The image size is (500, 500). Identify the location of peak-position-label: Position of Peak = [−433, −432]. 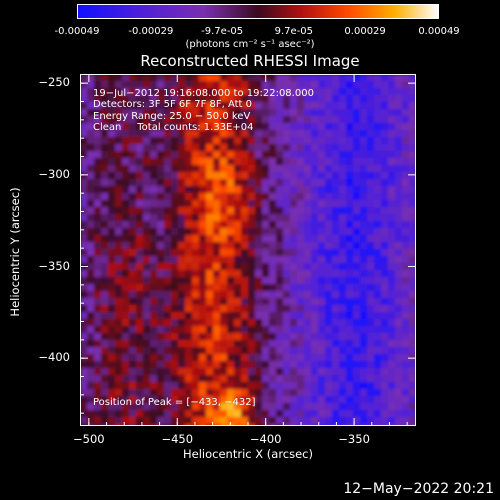
(174, 402).